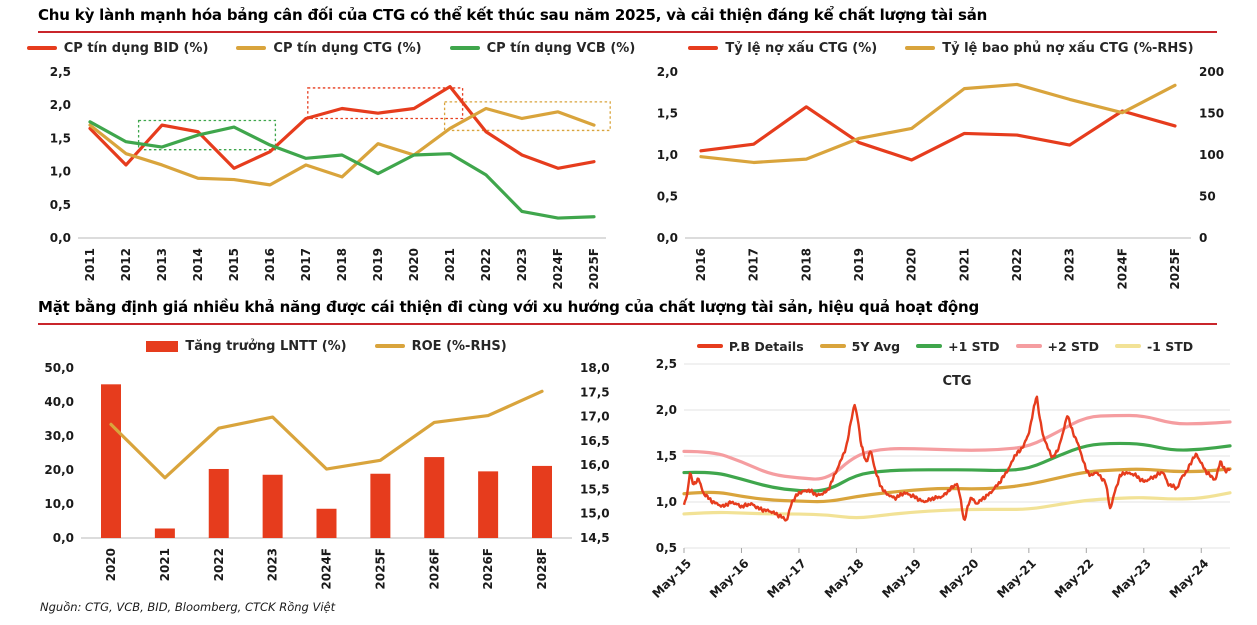  Describe the element at coordinates (459, 346) in the screenshot. I see `legend-label: ROE (%-RHS)` at that location.